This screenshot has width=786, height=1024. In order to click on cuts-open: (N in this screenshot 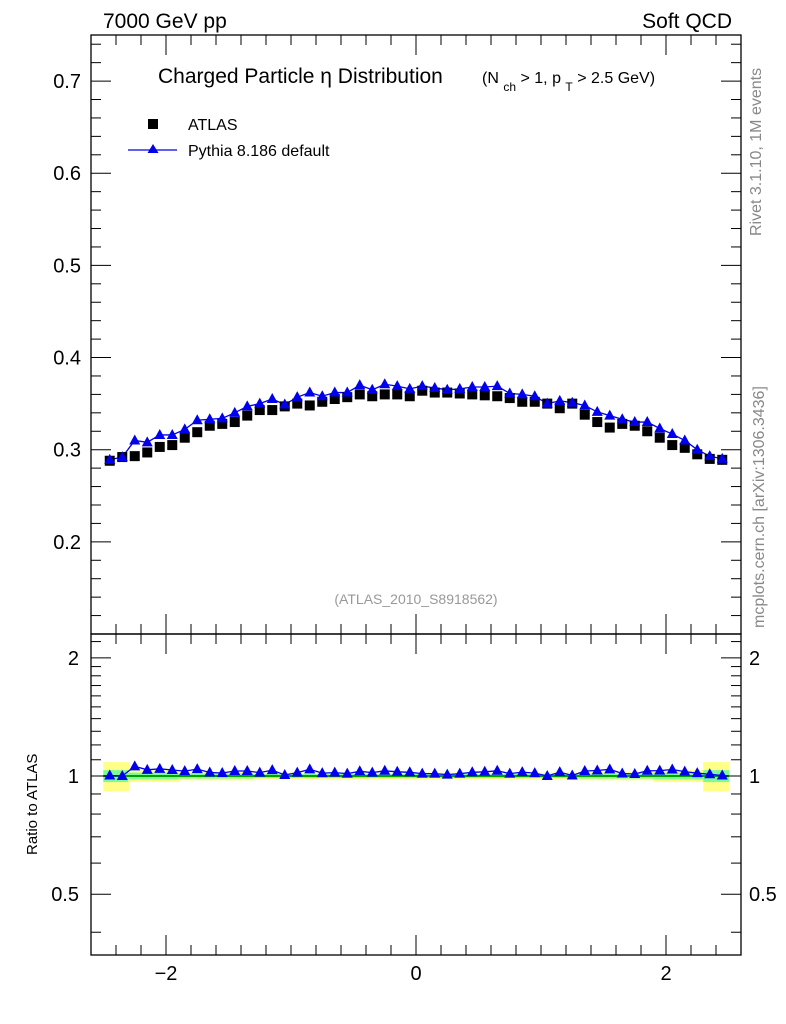, I will do `click(490, 78)`.